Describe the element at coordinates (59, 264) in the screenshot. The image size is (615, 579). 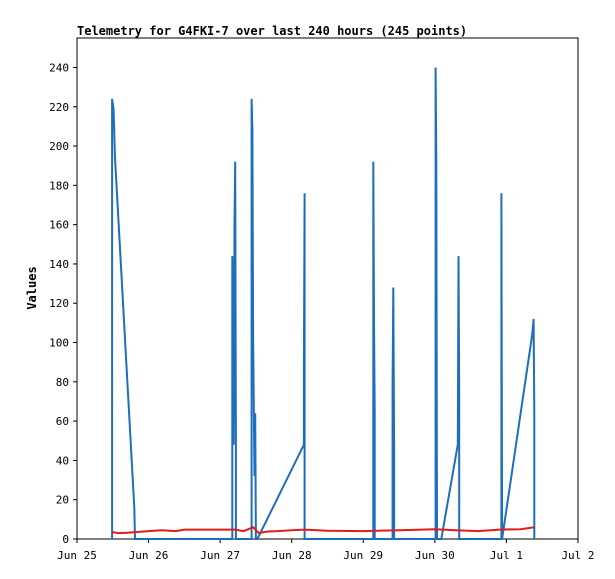
I see `y-tick-label: 140` at that location.